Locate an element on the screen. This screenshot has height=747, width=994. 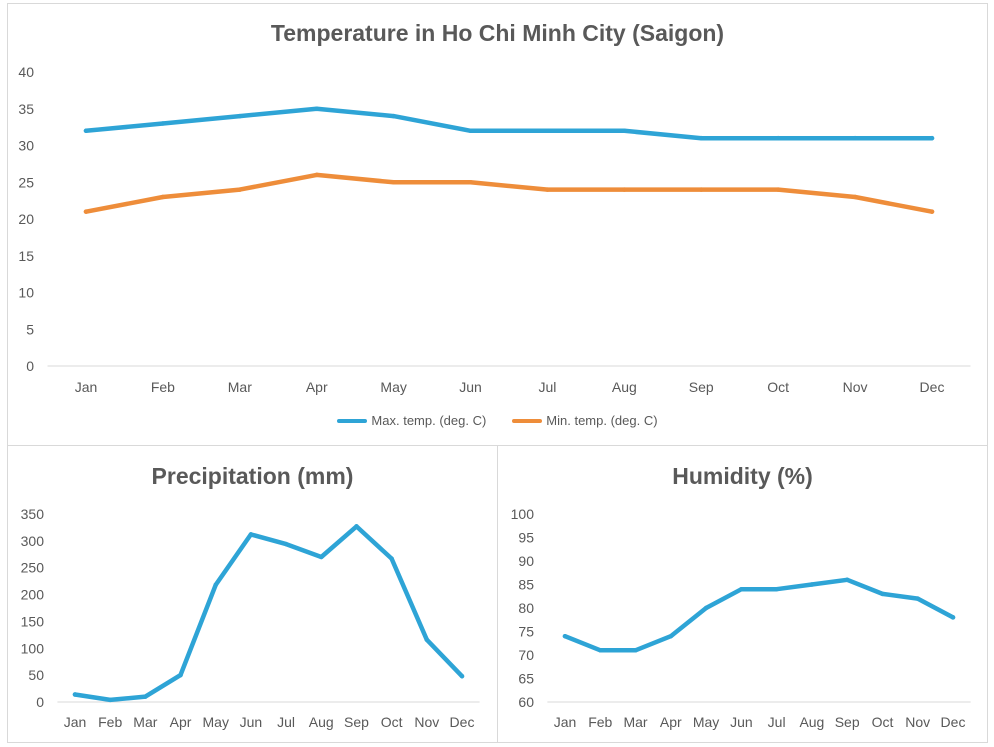
temp-x-tick-label: Oct is located at coordinates (778, 387).